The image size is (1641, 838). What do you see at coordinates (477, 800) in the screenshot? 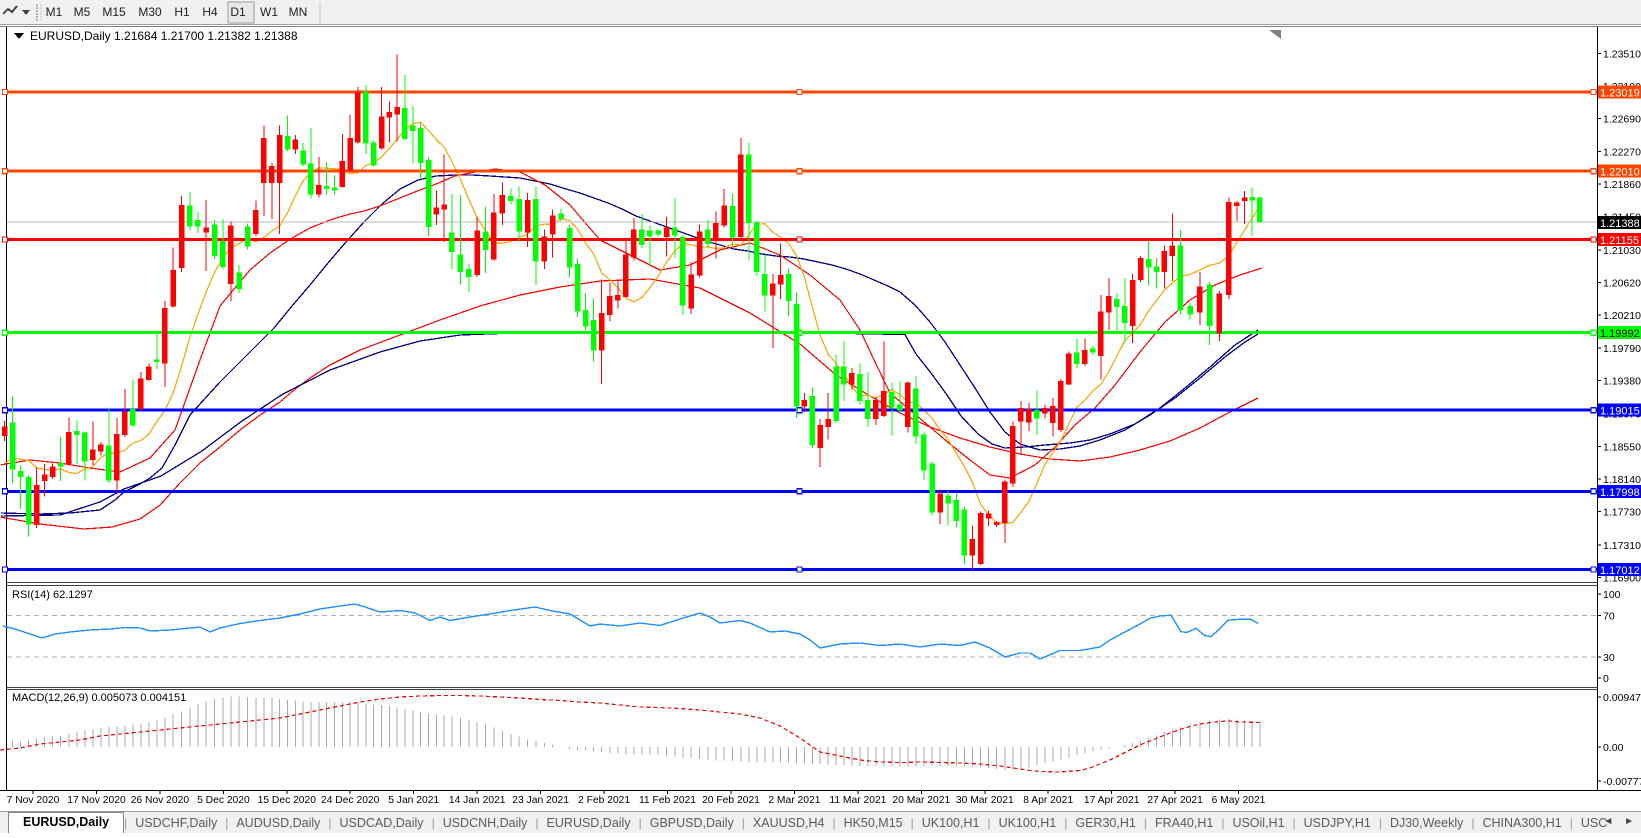
I see `svg-text: 14 Jan 2021` at bounding box center [477, 800].